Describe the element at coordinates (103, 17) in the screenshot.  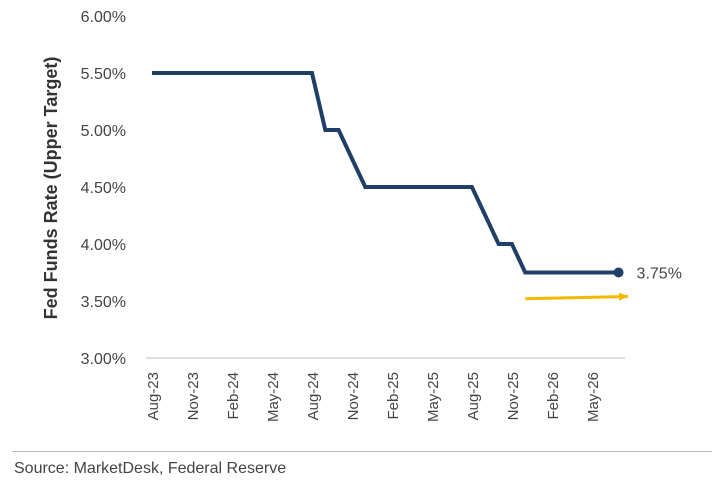
I see `y-tick-label: 6.00%` at that location.